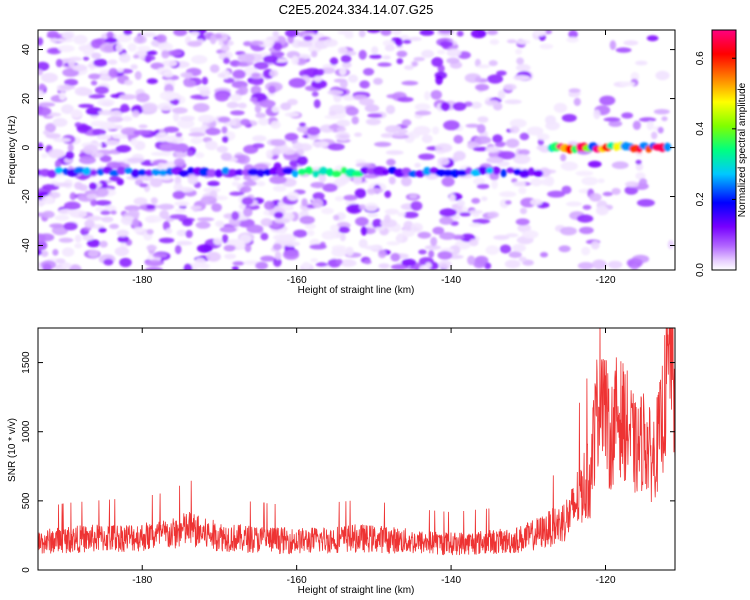 The width and height of the screenshot is (750, 600). I want to click on spectrogram-x-tick-label: -160, so click(297, 280).